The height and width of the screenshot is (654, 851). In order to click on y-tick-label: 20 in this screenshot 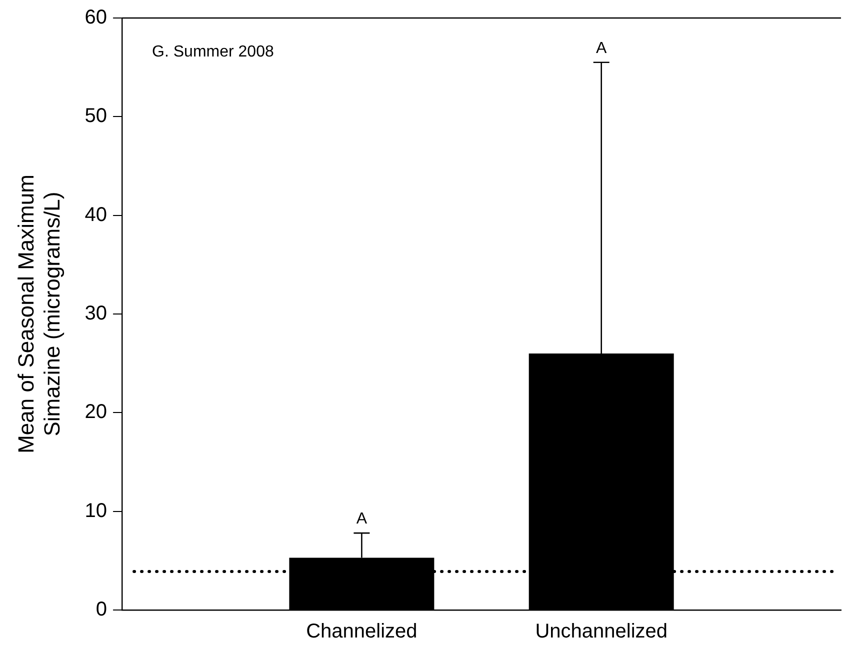, I will do `click(96, 412)`.